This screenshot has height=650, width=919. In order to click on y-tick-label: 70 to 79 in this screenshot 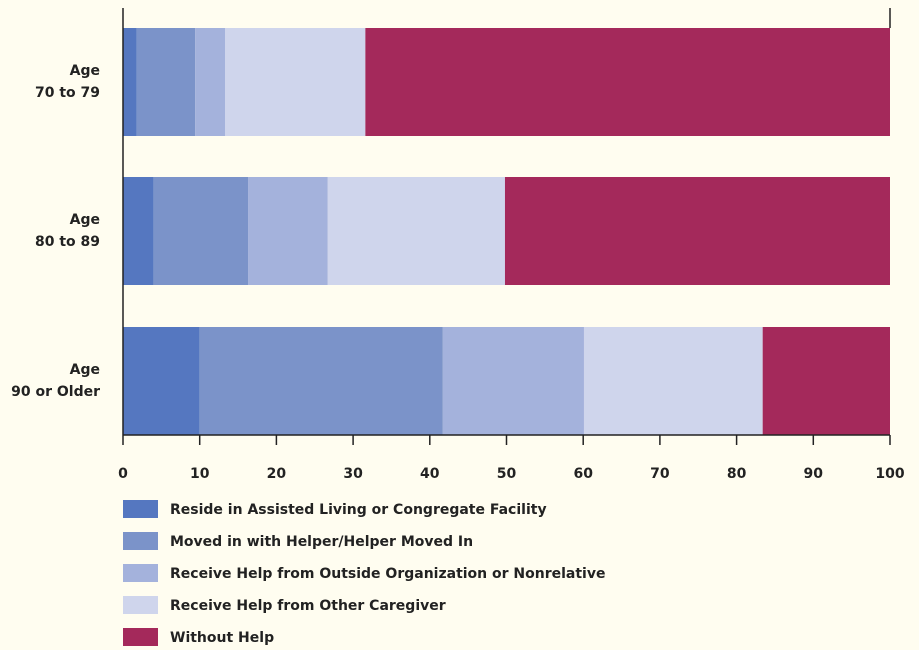, I will do `click(67, 93)`.